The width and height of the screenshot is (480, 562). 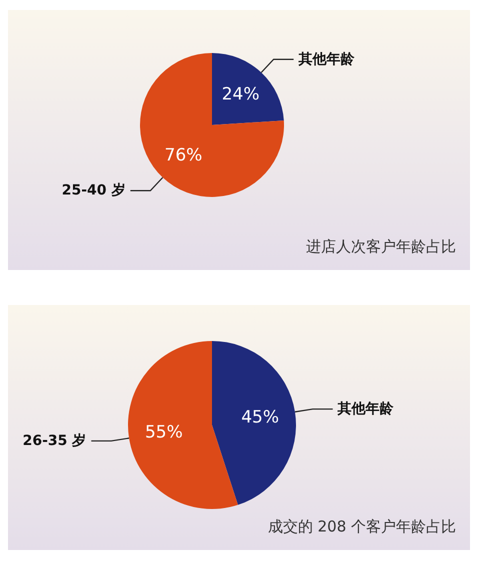 I want to click on data-label: 45%, so click(x=260, y=417).